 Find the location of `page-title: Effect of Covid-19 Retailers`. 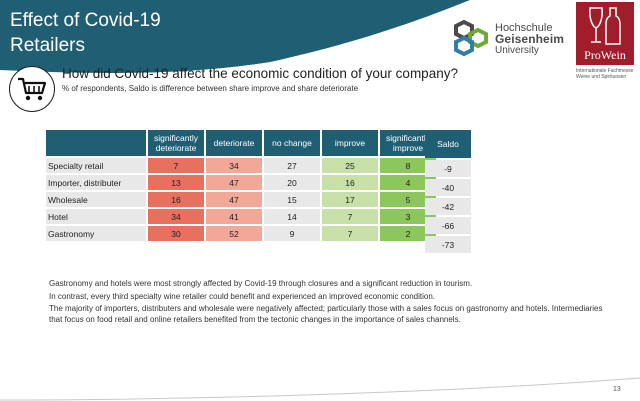

page-title: Effect of Covid-19 Retailers is located at coordinates (85, 33).